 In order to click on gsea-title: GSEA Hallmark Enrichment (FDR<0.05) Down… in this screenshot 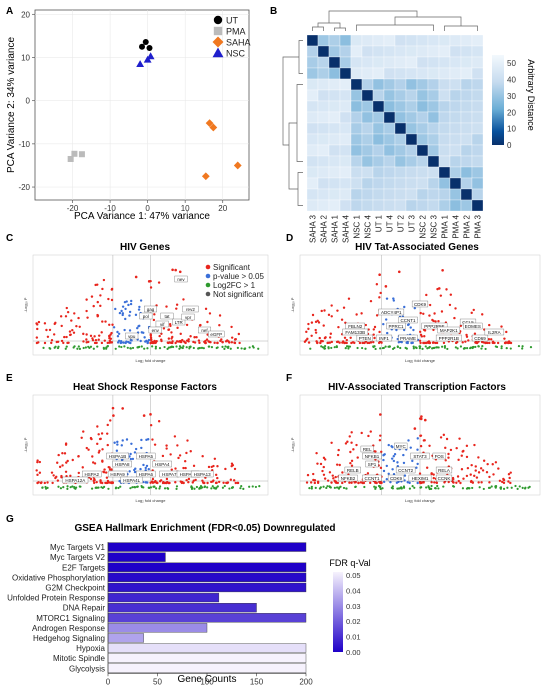, I will do `click(204, 528)`.